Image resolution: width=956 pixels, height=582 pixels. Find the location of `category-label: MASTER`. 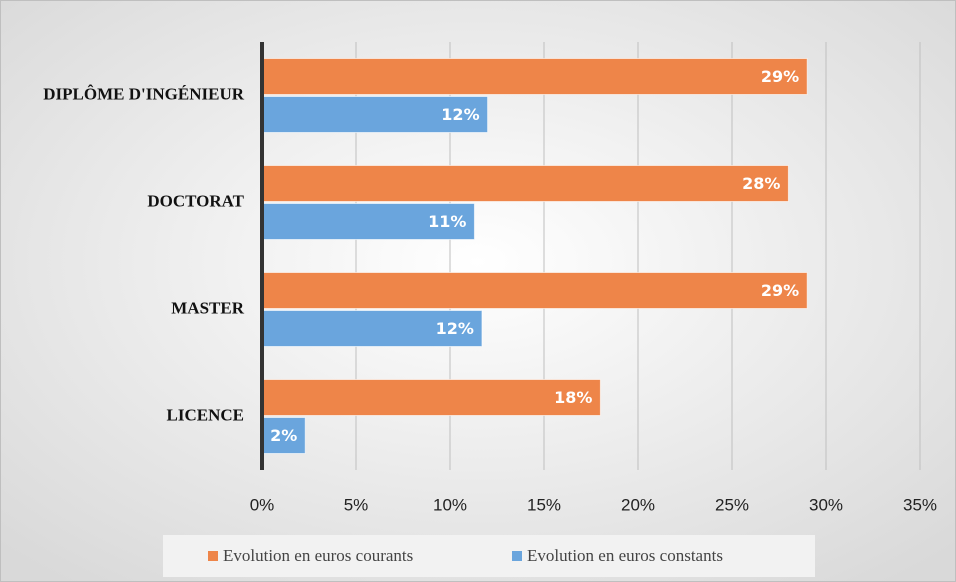

category-label: MASTER is located at coordinates (207, 307).